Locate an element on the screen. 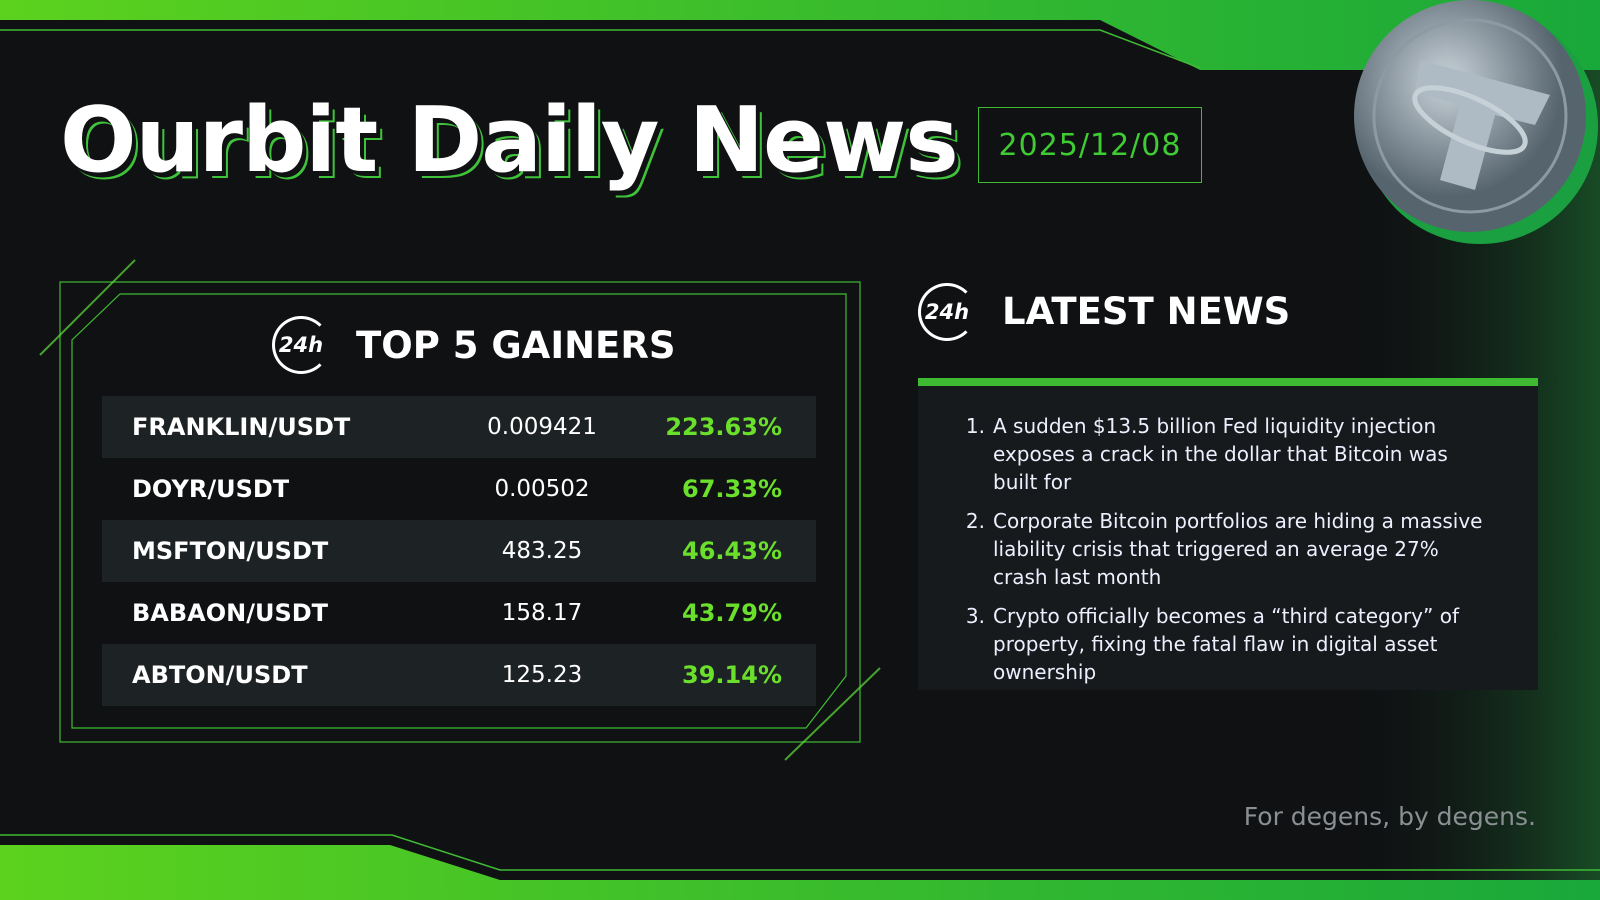  change: 43.79% is located at coordinates (732, 613).